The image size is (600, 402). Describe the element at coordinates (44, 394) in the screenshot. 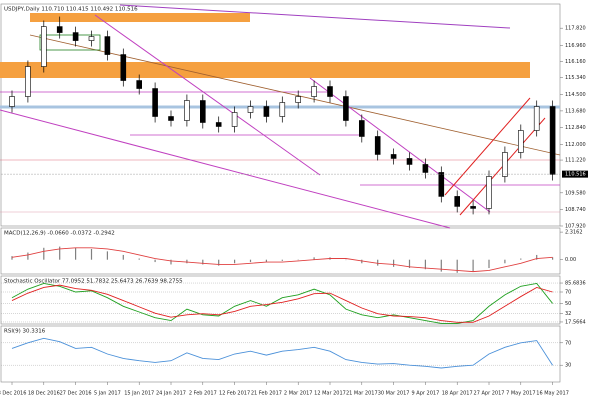

I see `x-tick-label: 18 Dec 2016` at that location.